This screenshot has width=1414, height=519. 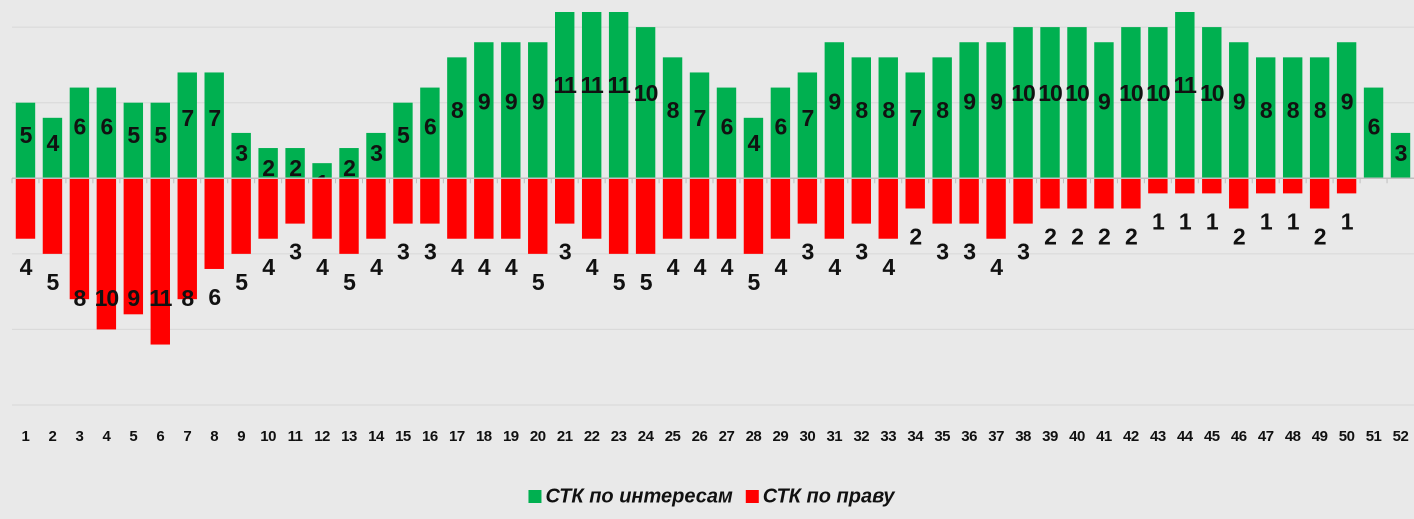 What do you see at coordinates (915, 118) in the screenshot?
I see `value-label: 7` at bounding box center [915, 118].